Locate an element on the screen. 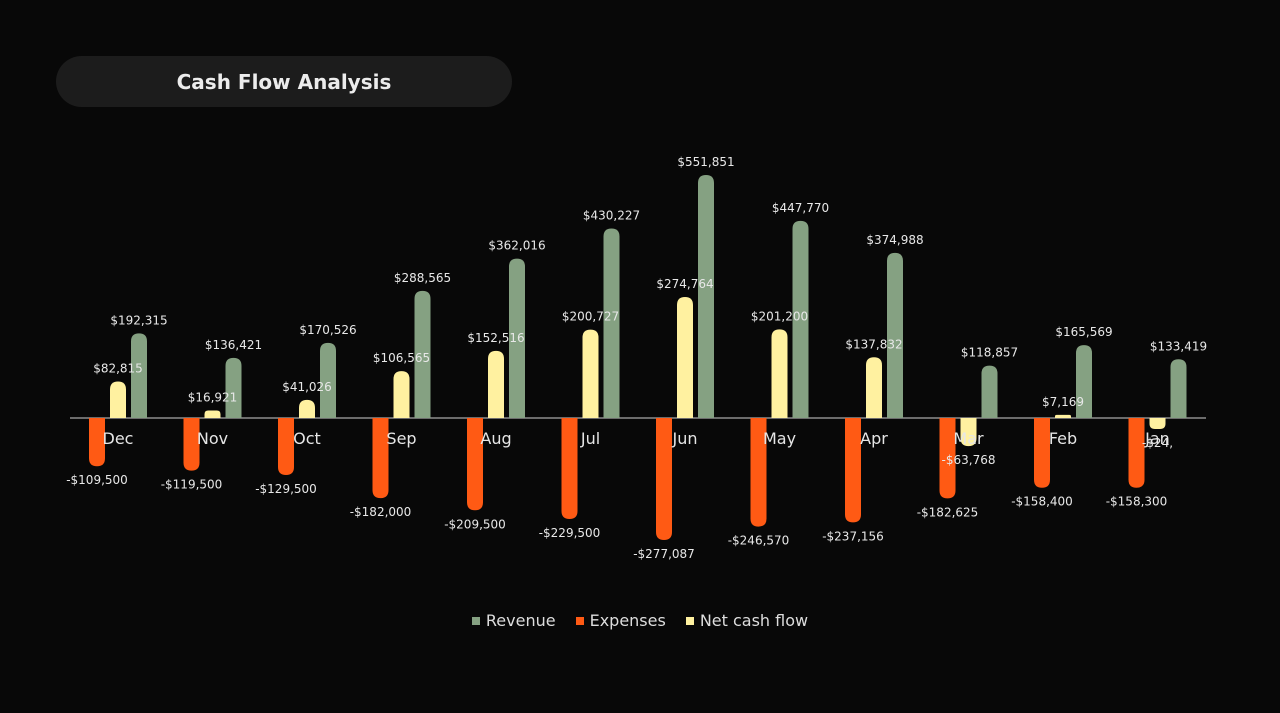 The width and height of the screenshot is (1280, 713). value-label-expenses-apr: -$237,156 is located at coordinates (853, 536).